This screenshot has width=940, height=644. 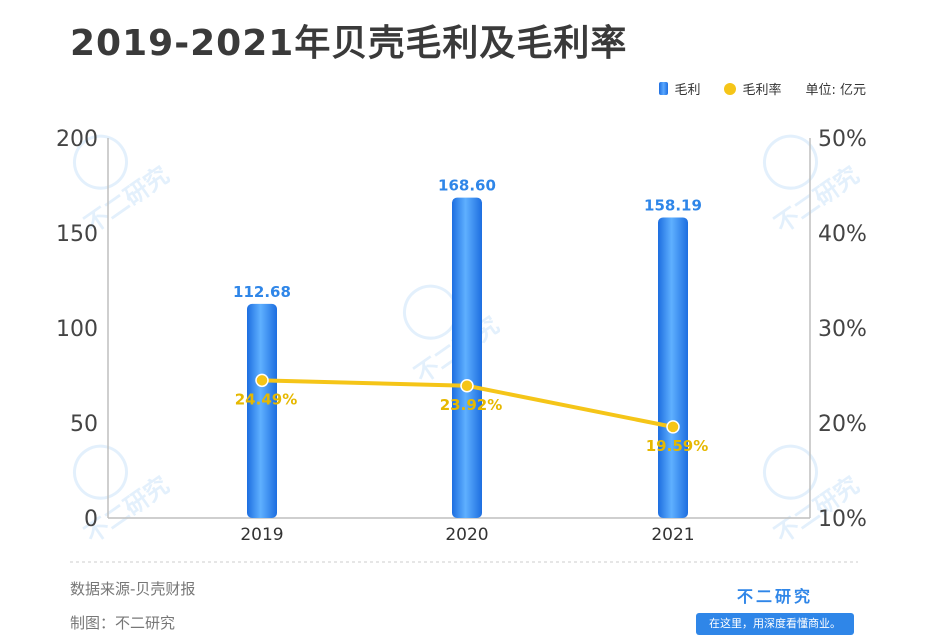 What do you see at coordinates (835, 90) in the screenshot?
I see `unit-label: 单位: 亿元` at bounding box center [835, 90].